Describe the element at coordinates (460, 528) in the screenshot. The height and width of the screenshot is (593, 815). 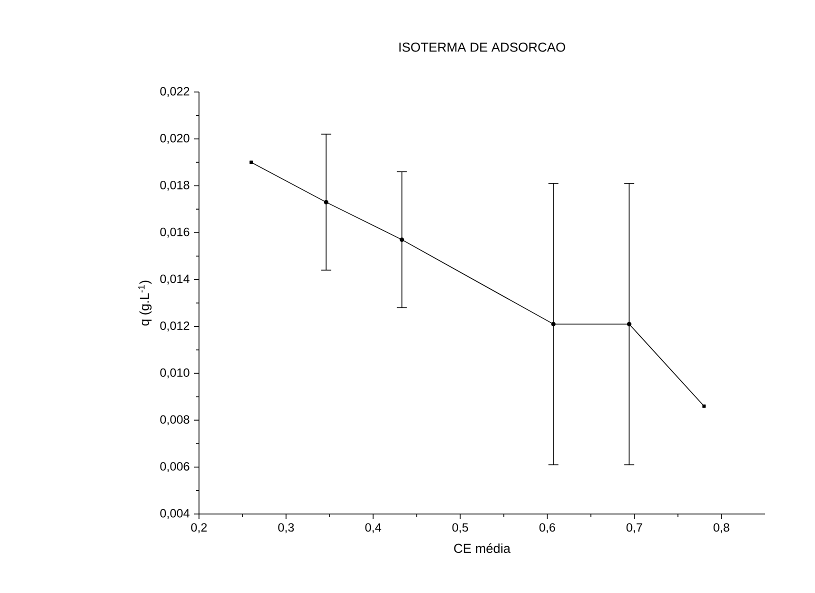
I see `x-tick-label: 0,5` at that location.